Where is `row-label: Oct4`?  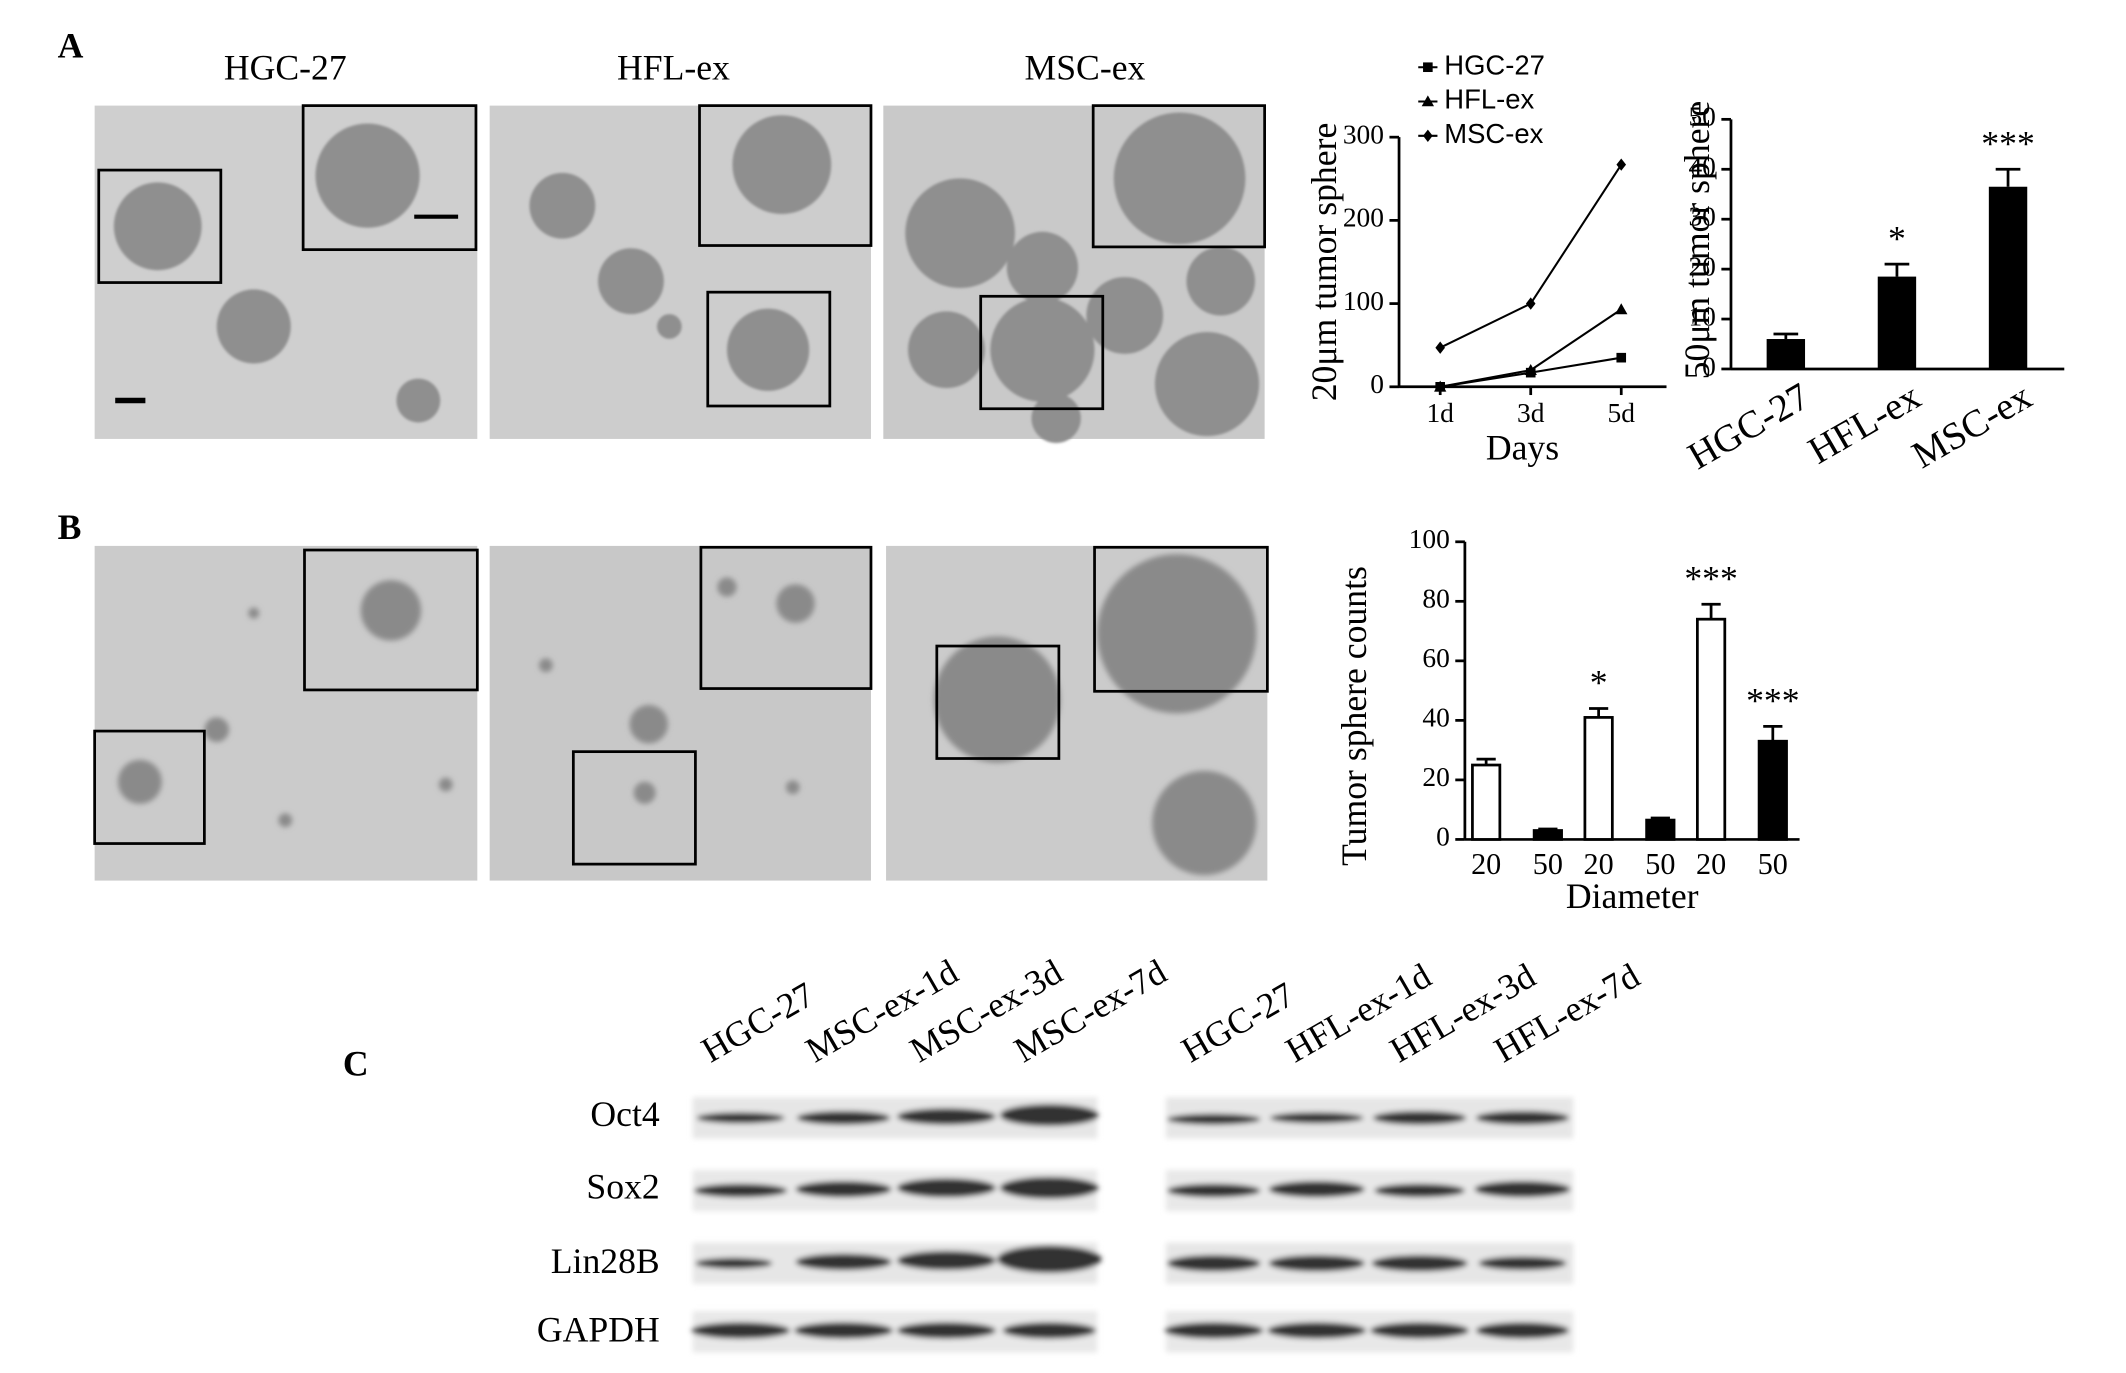 row-label: Oct4 is located at coordinates (624, 1114).